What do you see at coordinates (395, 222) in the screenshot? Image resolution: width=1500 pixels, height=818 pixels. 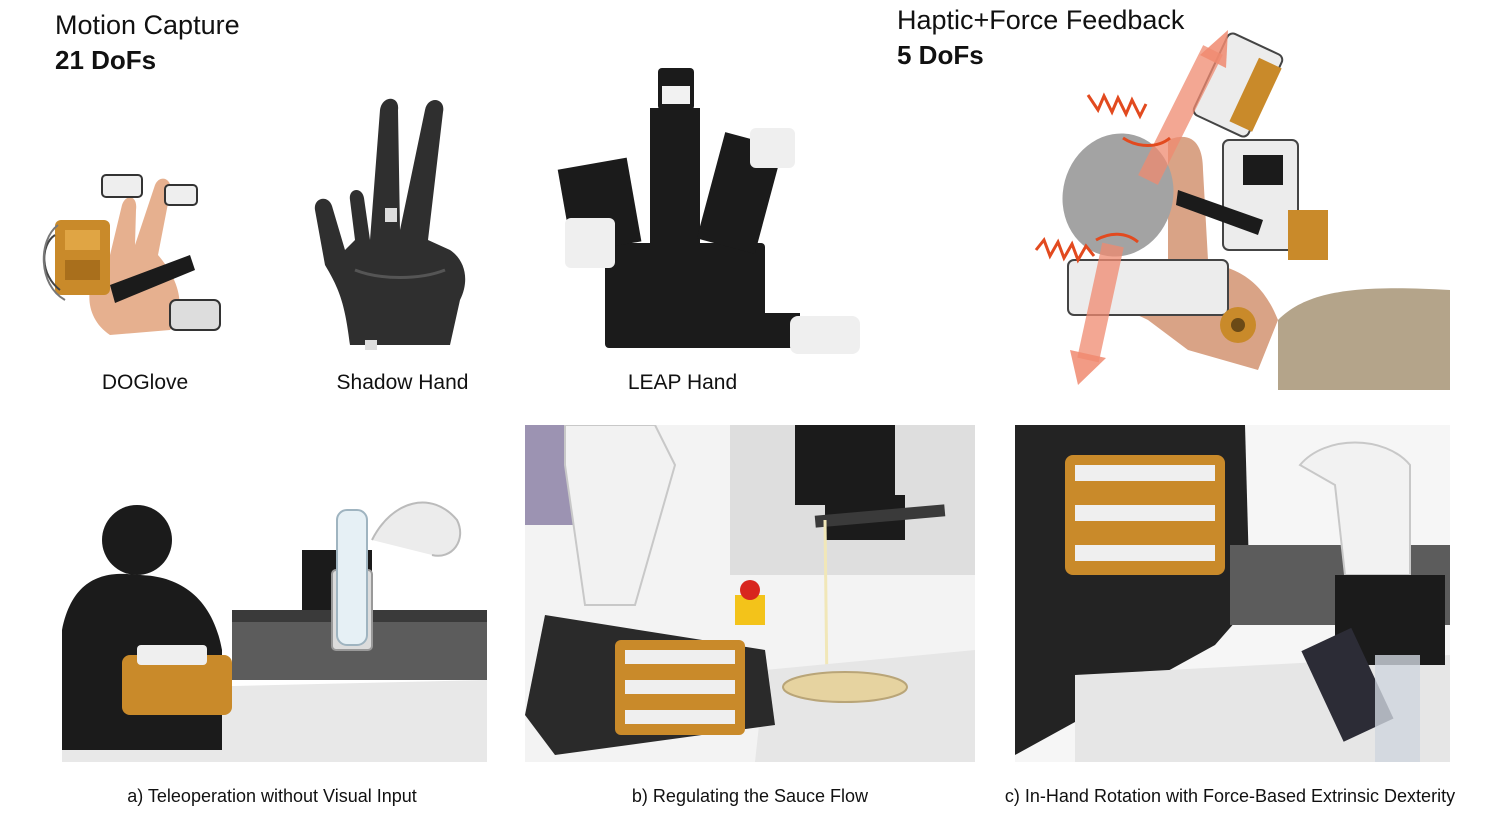 I see `shadow-hand-photo` at bounding box center [395, 222].